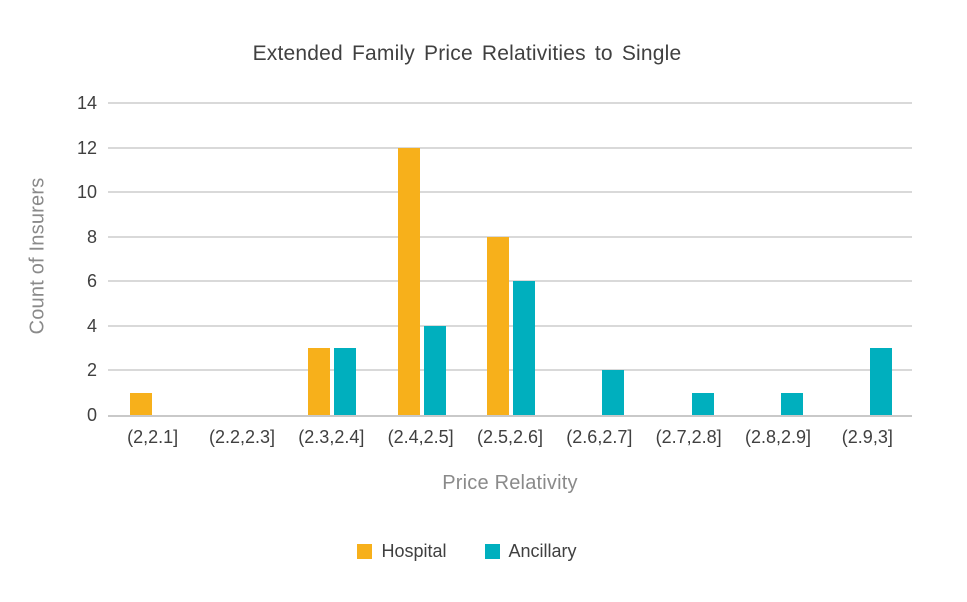 The width and height of the screenshot is (967, 602). I want to click on y-tick-label: 12, so click(86, 147).